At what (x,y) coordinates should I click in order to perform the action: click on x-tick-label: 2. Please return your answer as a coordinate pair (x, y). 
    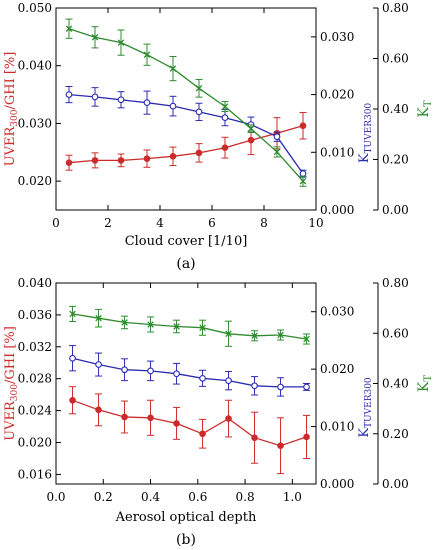
    Looking at the image, I should click on (108, 223).